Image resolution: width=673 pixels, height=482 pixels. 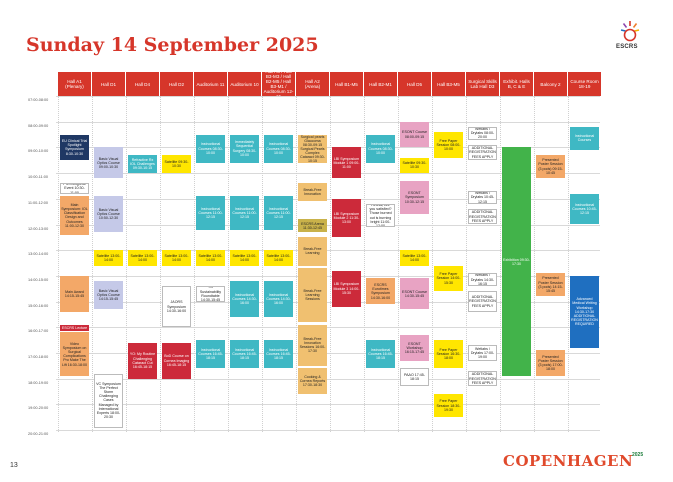 What do you see at coordinates (448, 354) in the screenshot?
I see `schedule-event: Free Paper Session 16:30-18:00` at bounding box center [448, 354].